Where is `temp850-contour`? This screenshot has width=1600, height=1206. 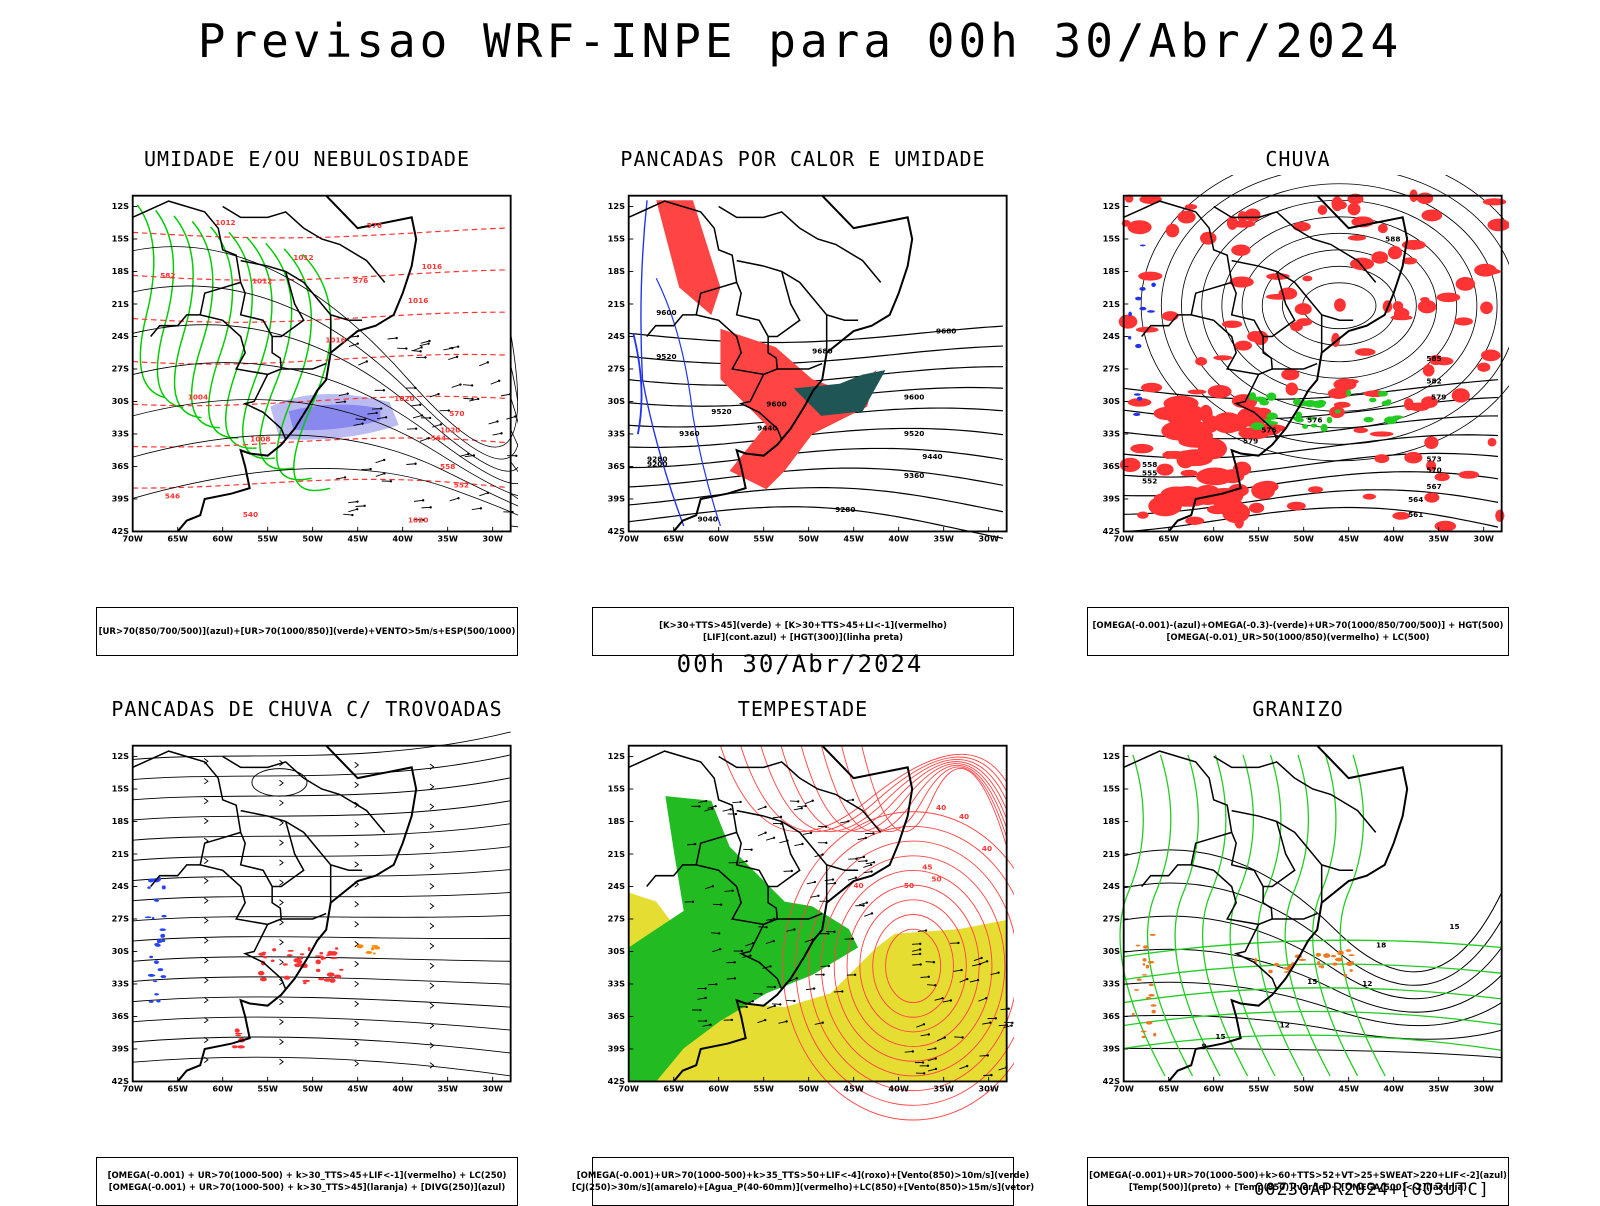 temp850-contour is located at coordinates (1142, 915).